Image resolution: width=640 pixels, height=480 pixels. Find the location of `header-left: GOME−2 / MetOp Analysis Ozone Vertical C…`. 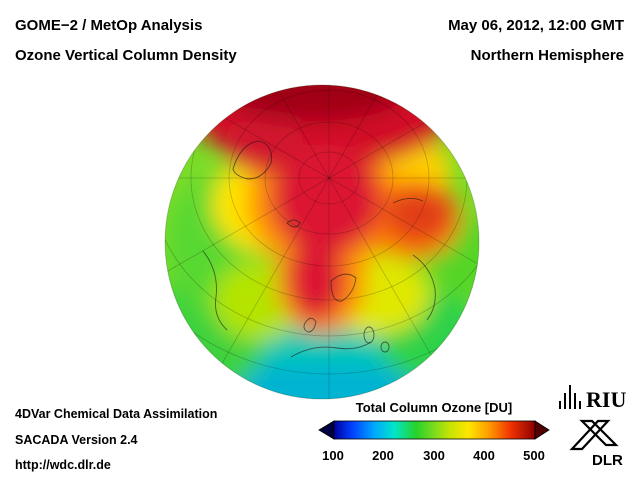

header-left: GOME−2 / MetOp Analysis Ozone Vertical C… is located at coordinates (126, 41).